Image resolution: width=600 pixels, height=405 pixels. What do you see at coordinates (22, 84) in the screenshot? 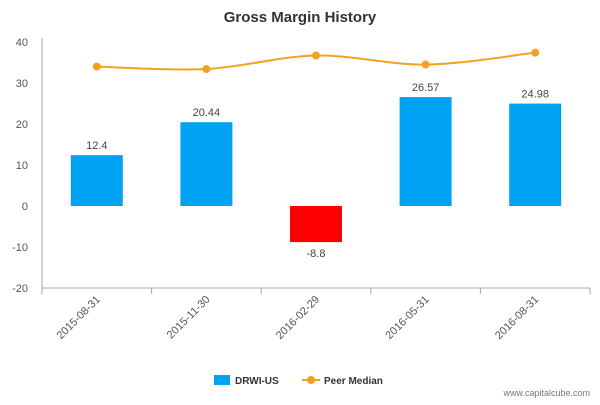
I see `y-tick-label: 30` at bounding box center [22, 84].